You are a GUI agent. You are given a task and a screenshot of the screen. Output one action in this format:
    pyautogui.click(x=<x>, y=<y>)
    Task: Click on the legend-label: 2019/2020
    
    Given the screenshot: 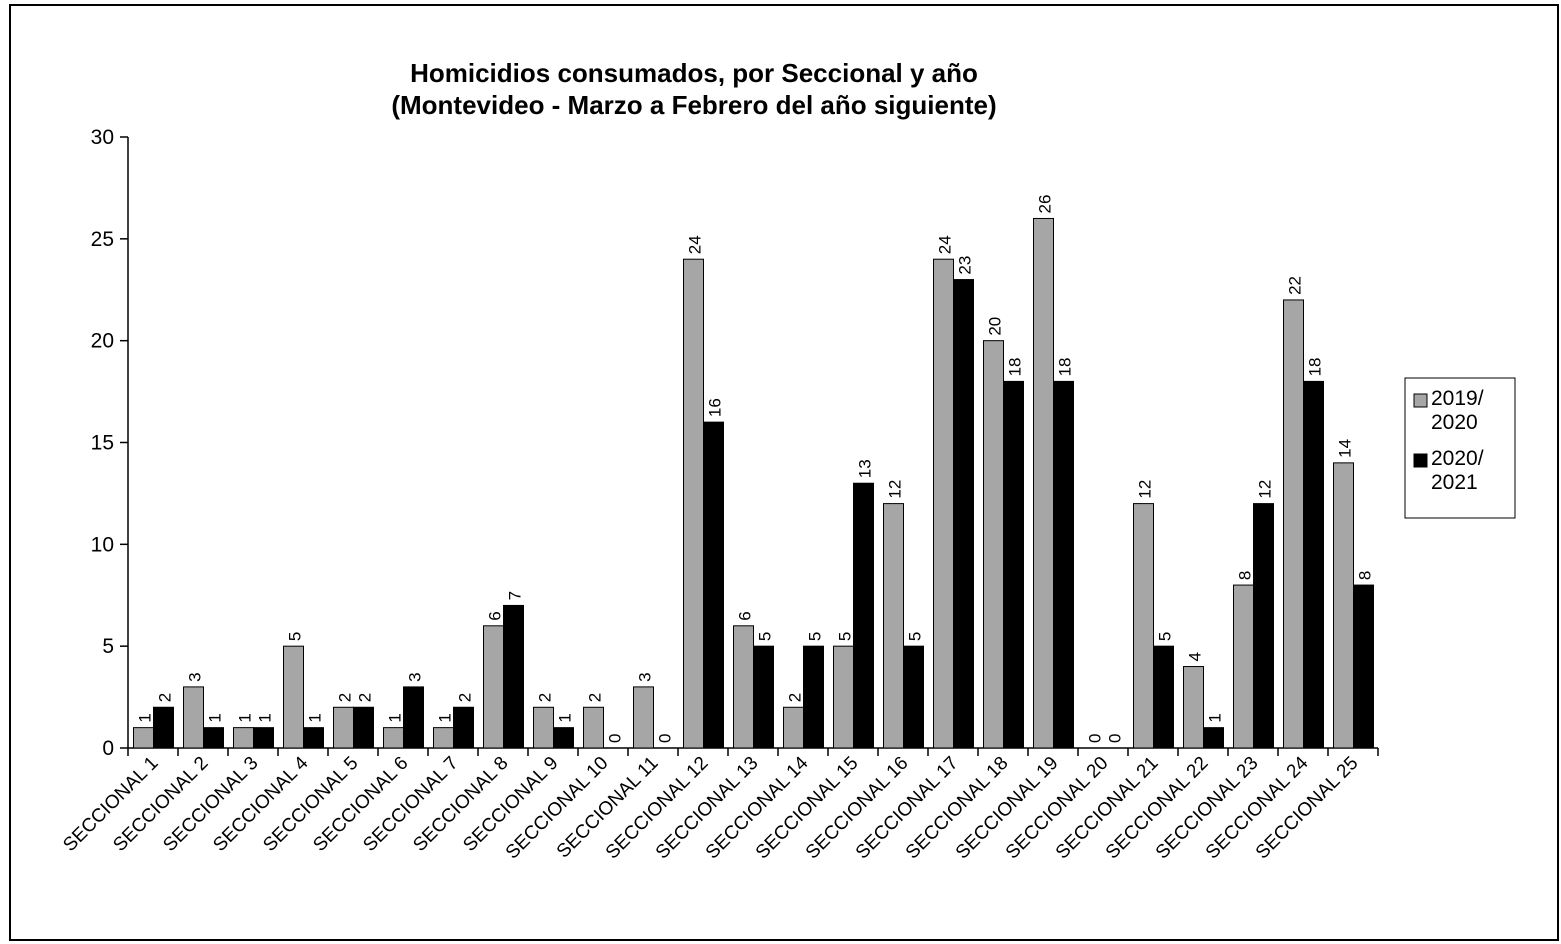 What is the action you would take?
    pyautogui.click(x=1457, y=410)
    